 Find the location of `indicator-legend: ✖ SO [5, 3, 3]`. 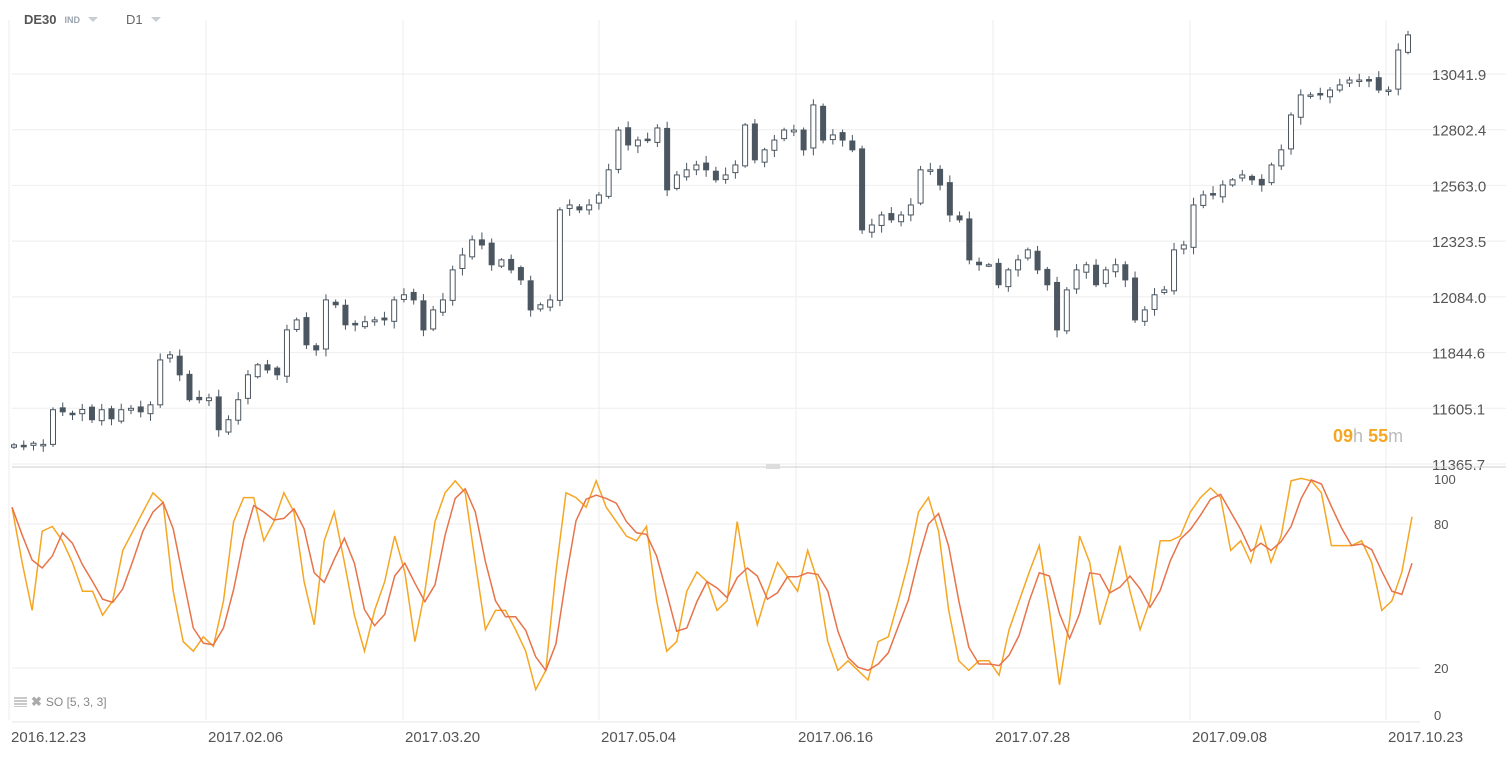

indicator-legend: ✖ SO [5, 3, 3] is located at coordinates (60, 702).